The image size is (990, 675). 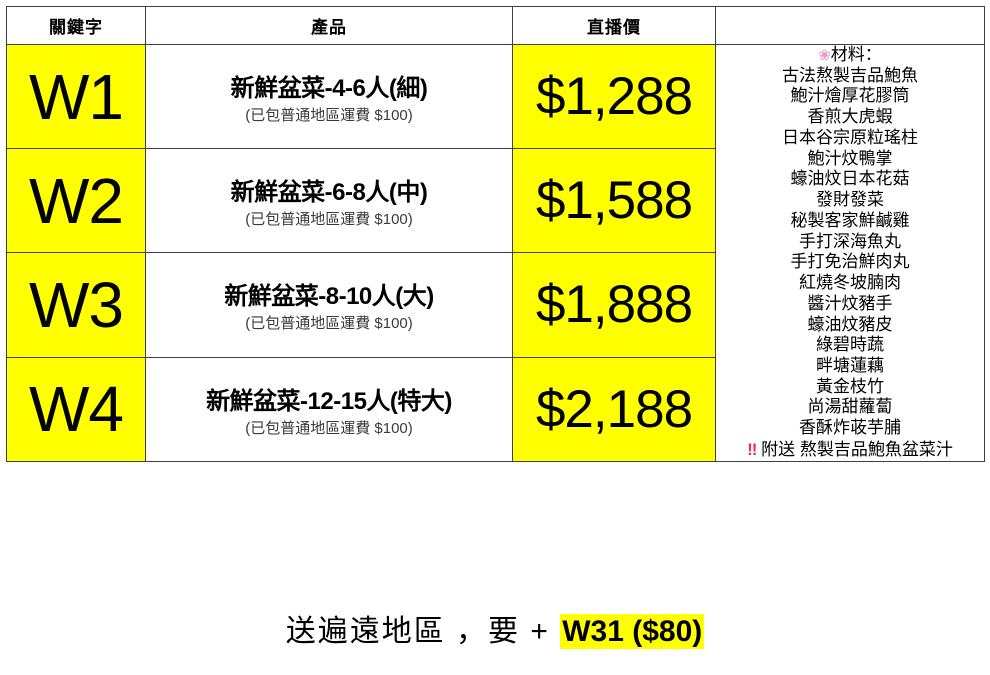 What do you see at coordinates (329, 297) in the screenshot?
I see `product-name: 新鮮盆菜-8-10人(大)` at bounding box center [329, 297].